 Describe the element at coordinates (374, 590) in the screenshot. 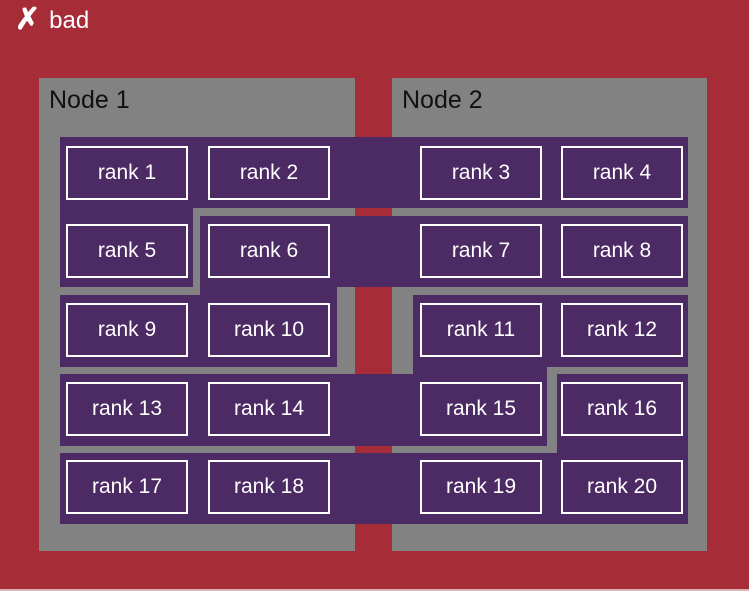

I see `figure-bottom-edge` at that location.